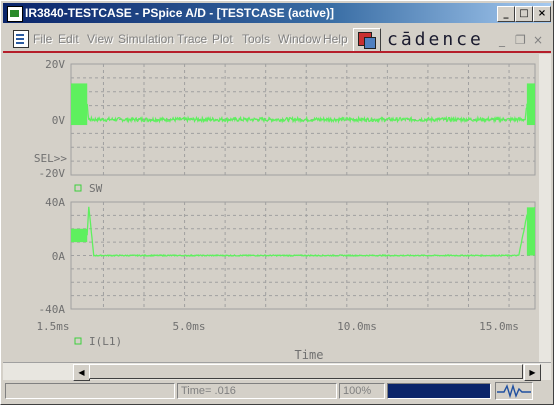 The image size is (554, 405). Describe the element at coordinates (55, 64) in the screenshot. I see `top-y-tick-20v: 20V` at that location.